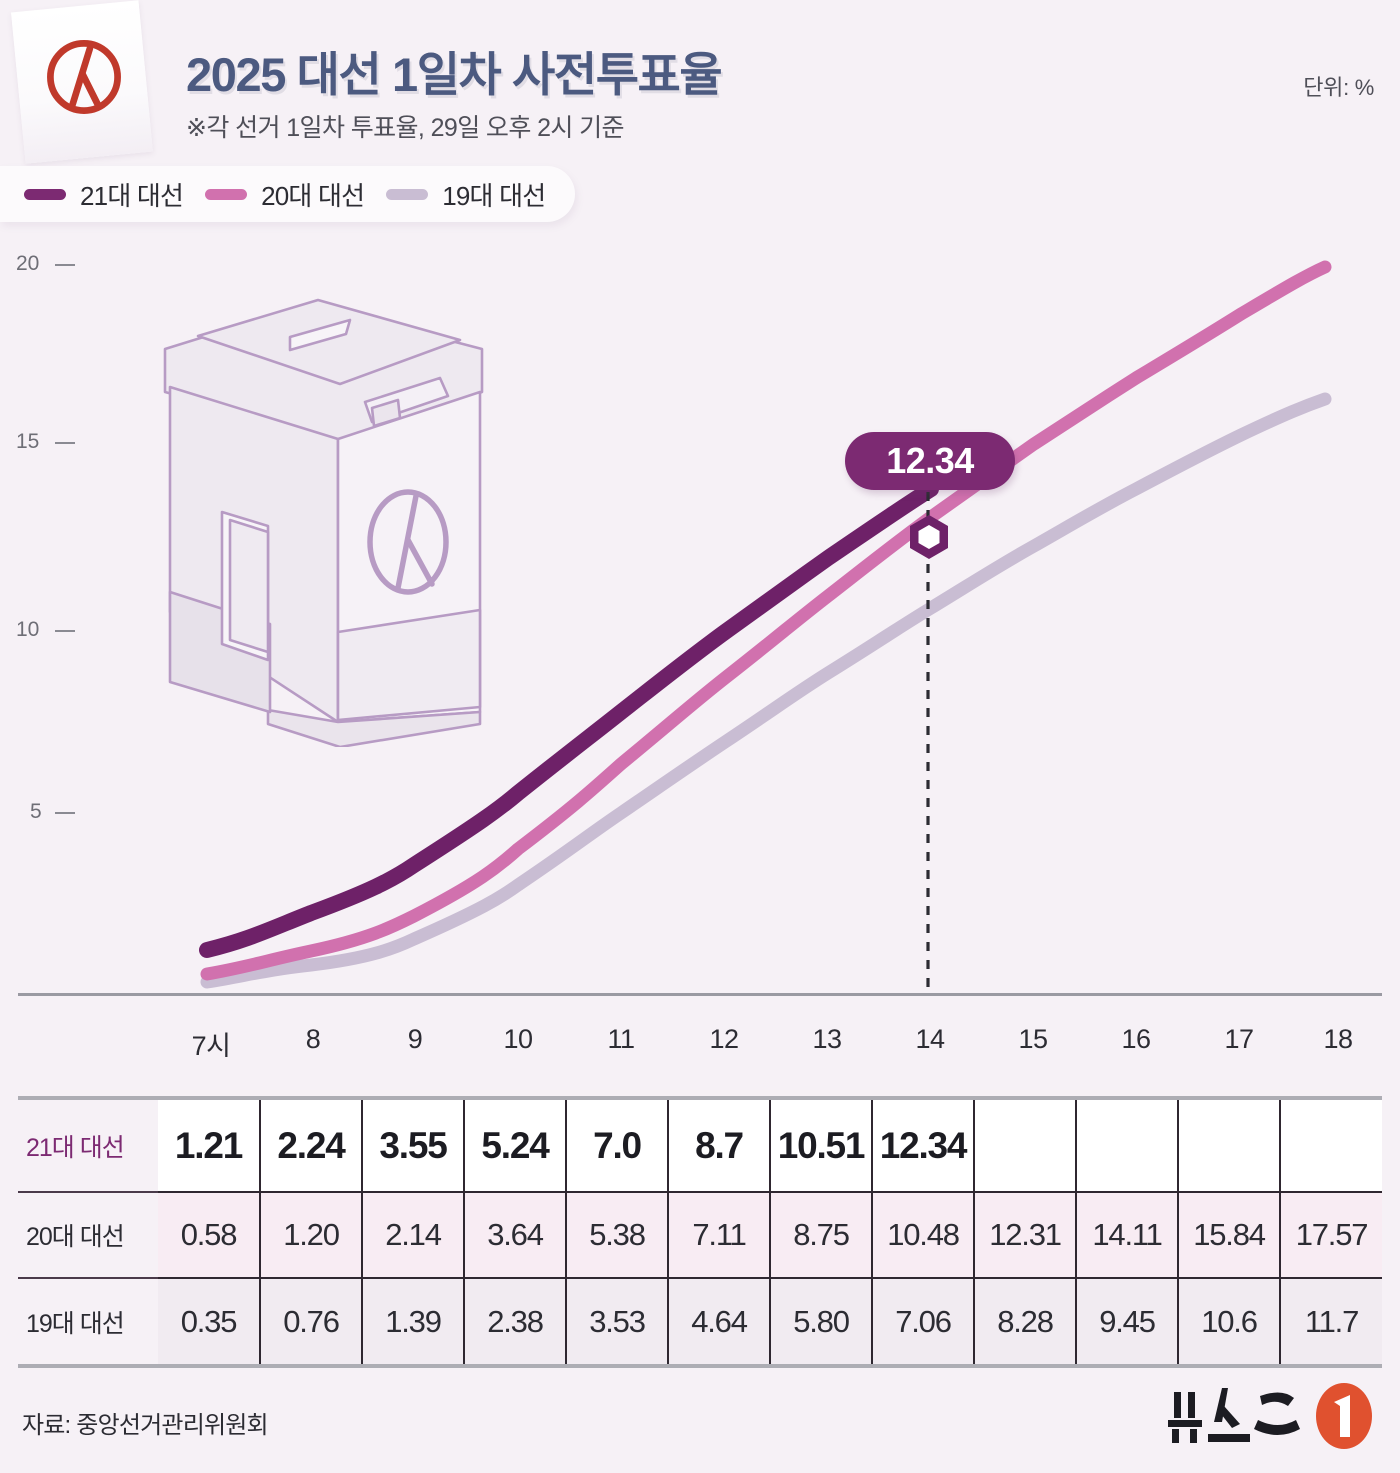  Describe the element at coordinates (821, 1146) in the screenshot. I see `cell-21-6: 10.51` at that location.